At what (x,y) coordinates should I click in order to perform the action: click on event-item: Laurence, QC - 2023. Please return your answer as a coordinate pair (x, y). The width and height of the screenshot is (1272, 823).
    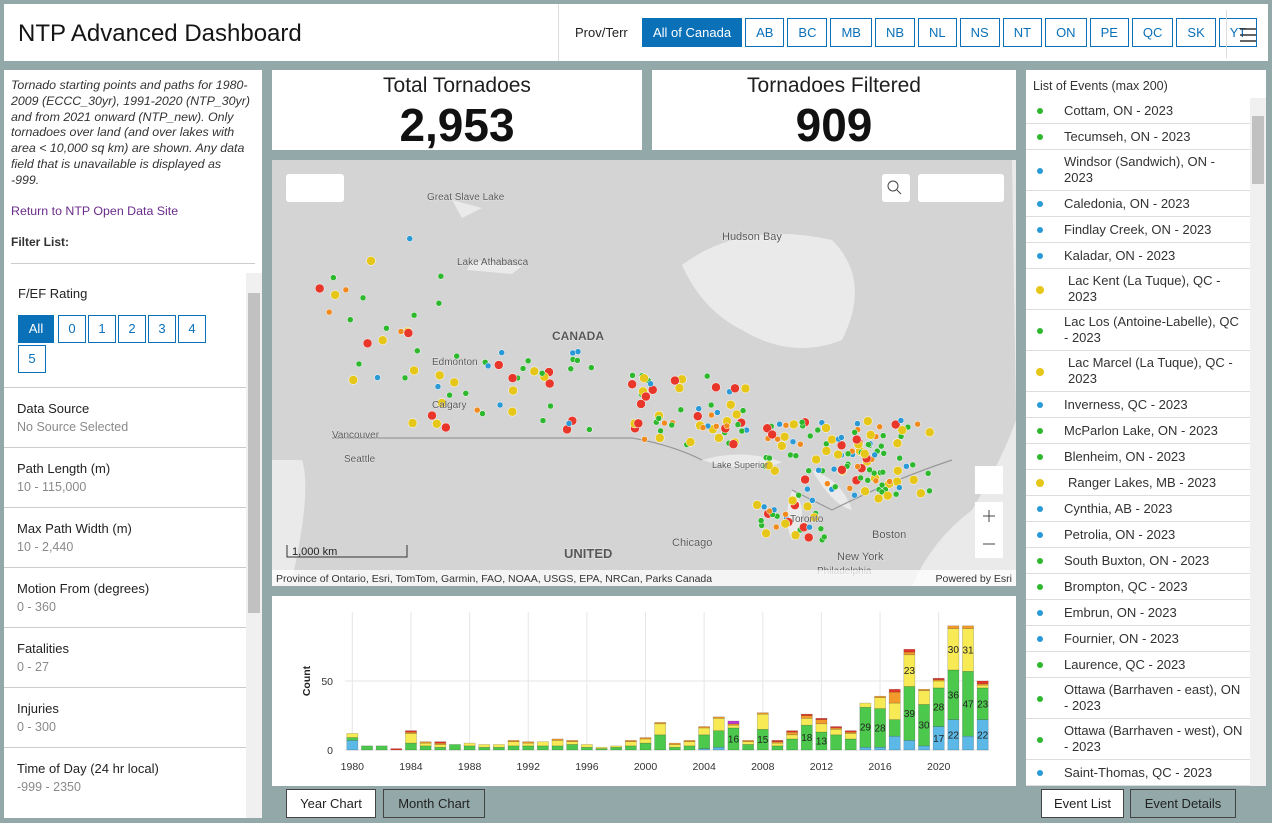
    Looking at the image, I should click on (1138, 665).